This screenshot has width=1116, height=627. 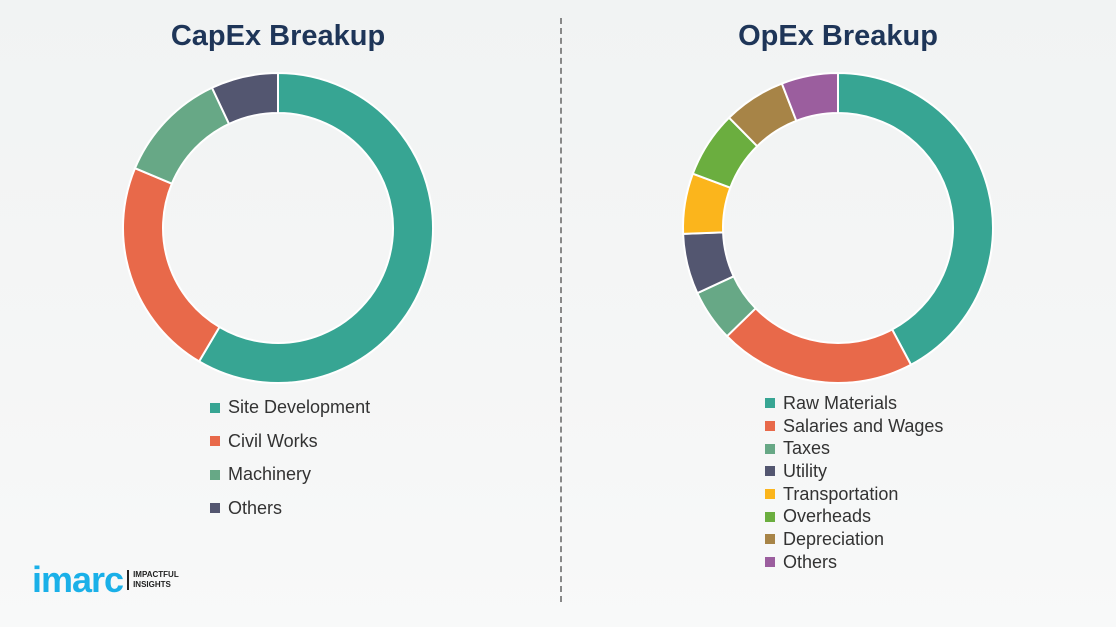 I want to click on legend-item: Raw Materials, so click(x=854, y=403).